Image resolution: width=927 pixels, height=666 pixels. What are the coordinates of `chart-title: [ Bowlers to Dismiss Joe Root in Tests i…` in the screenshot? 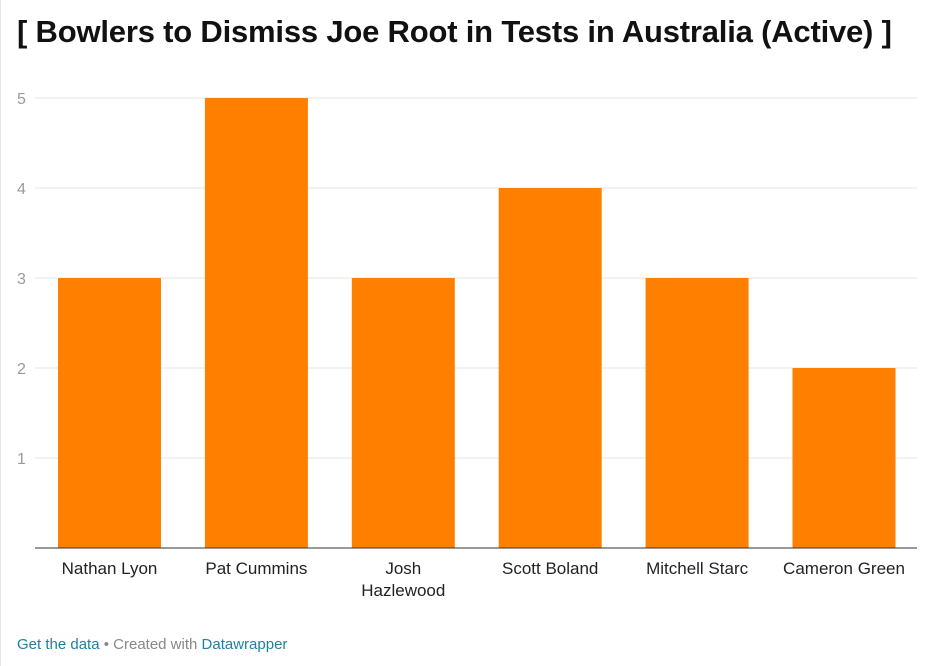 It's located at (454, 31).